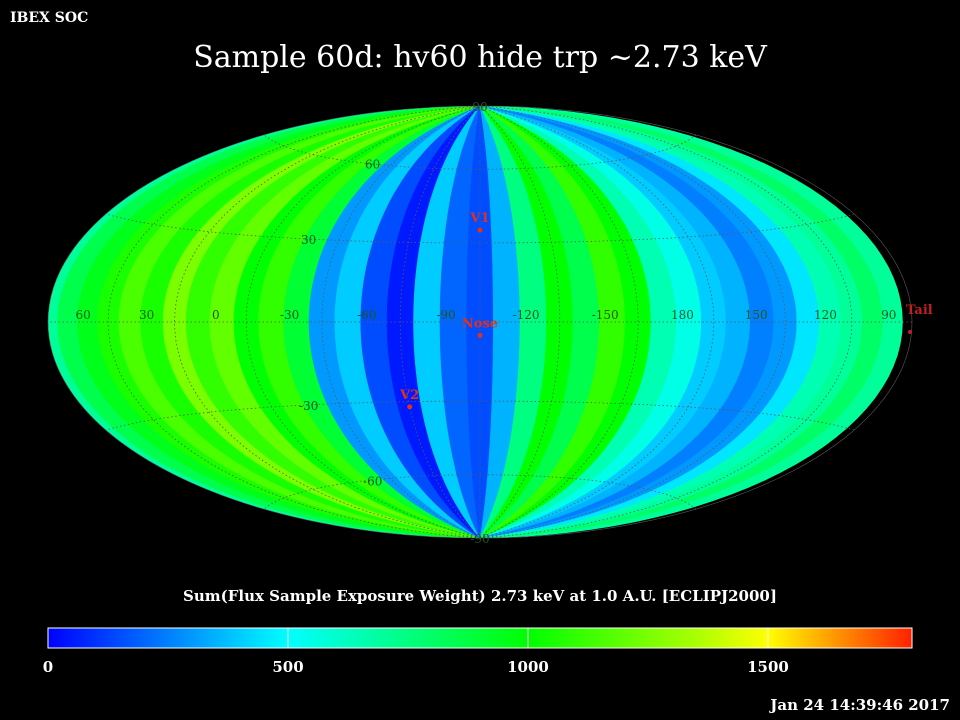 The width and height of the screenshot is (960, 720). Describe the element at coordinates (478, 651) in the screenshot. I see `colorbar: 0 500 1000 1500` at that location.